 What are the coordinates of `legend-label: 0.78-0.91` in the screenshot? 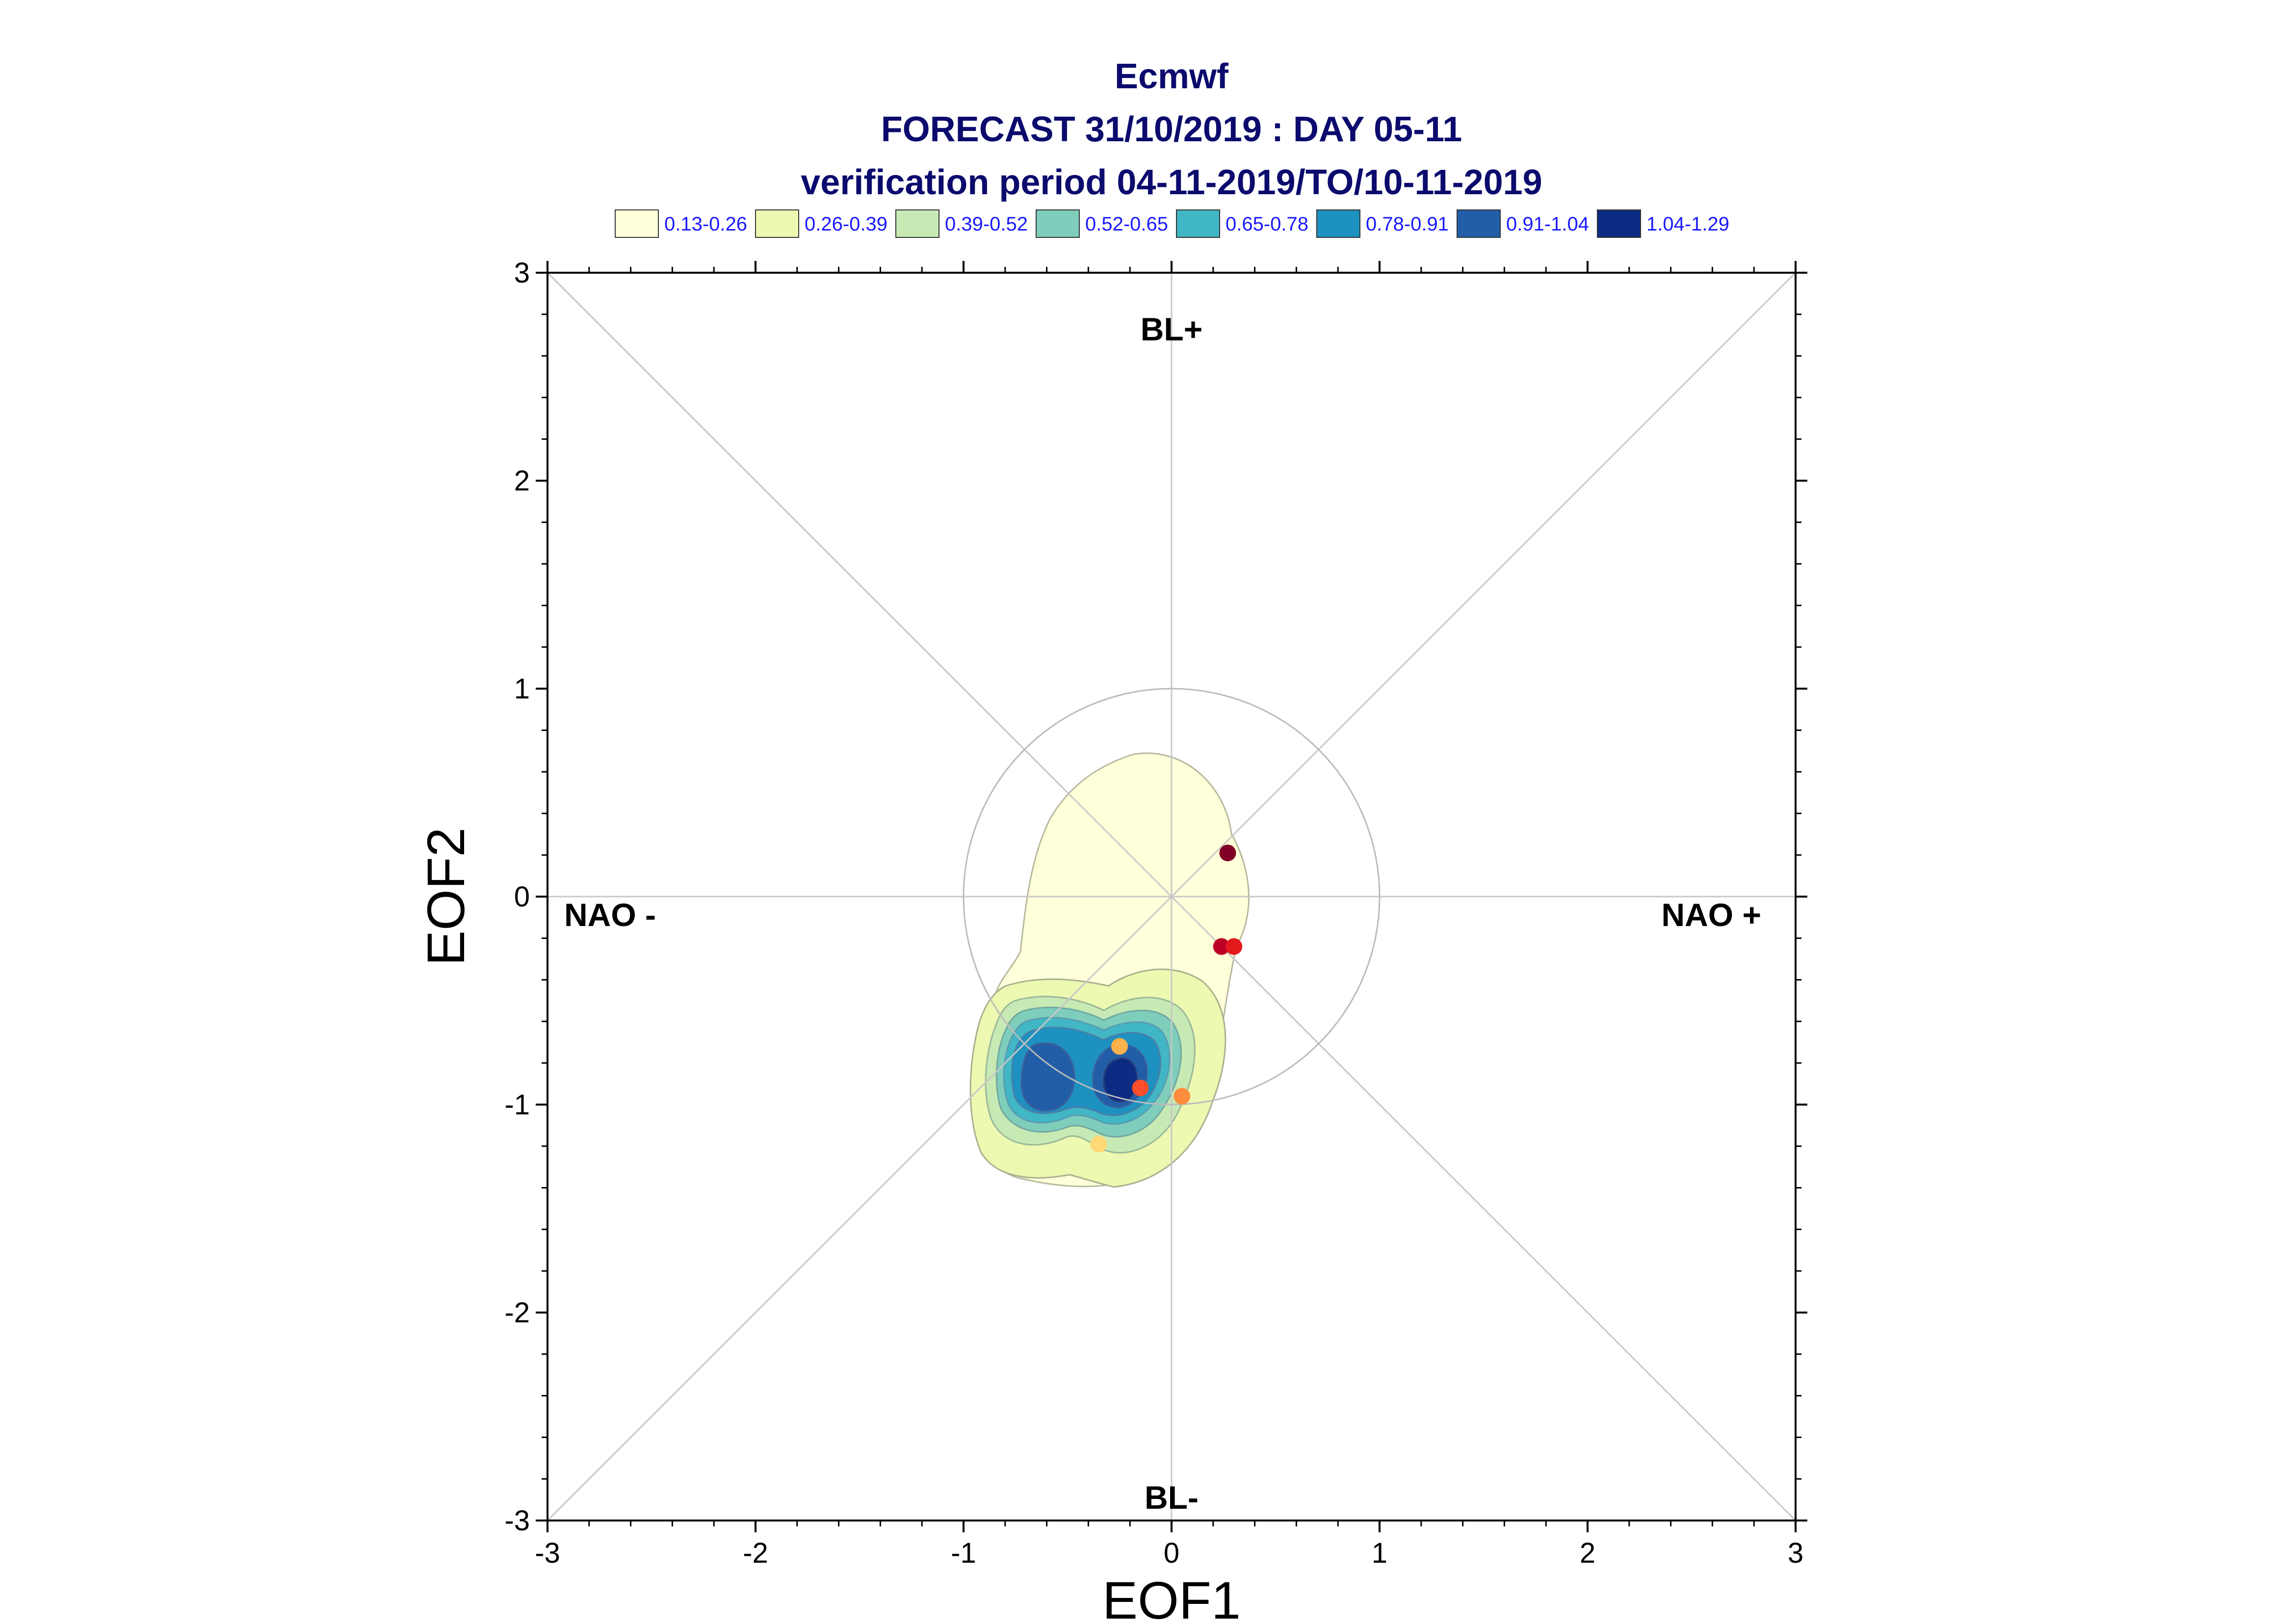 It's located at (1407, 224).